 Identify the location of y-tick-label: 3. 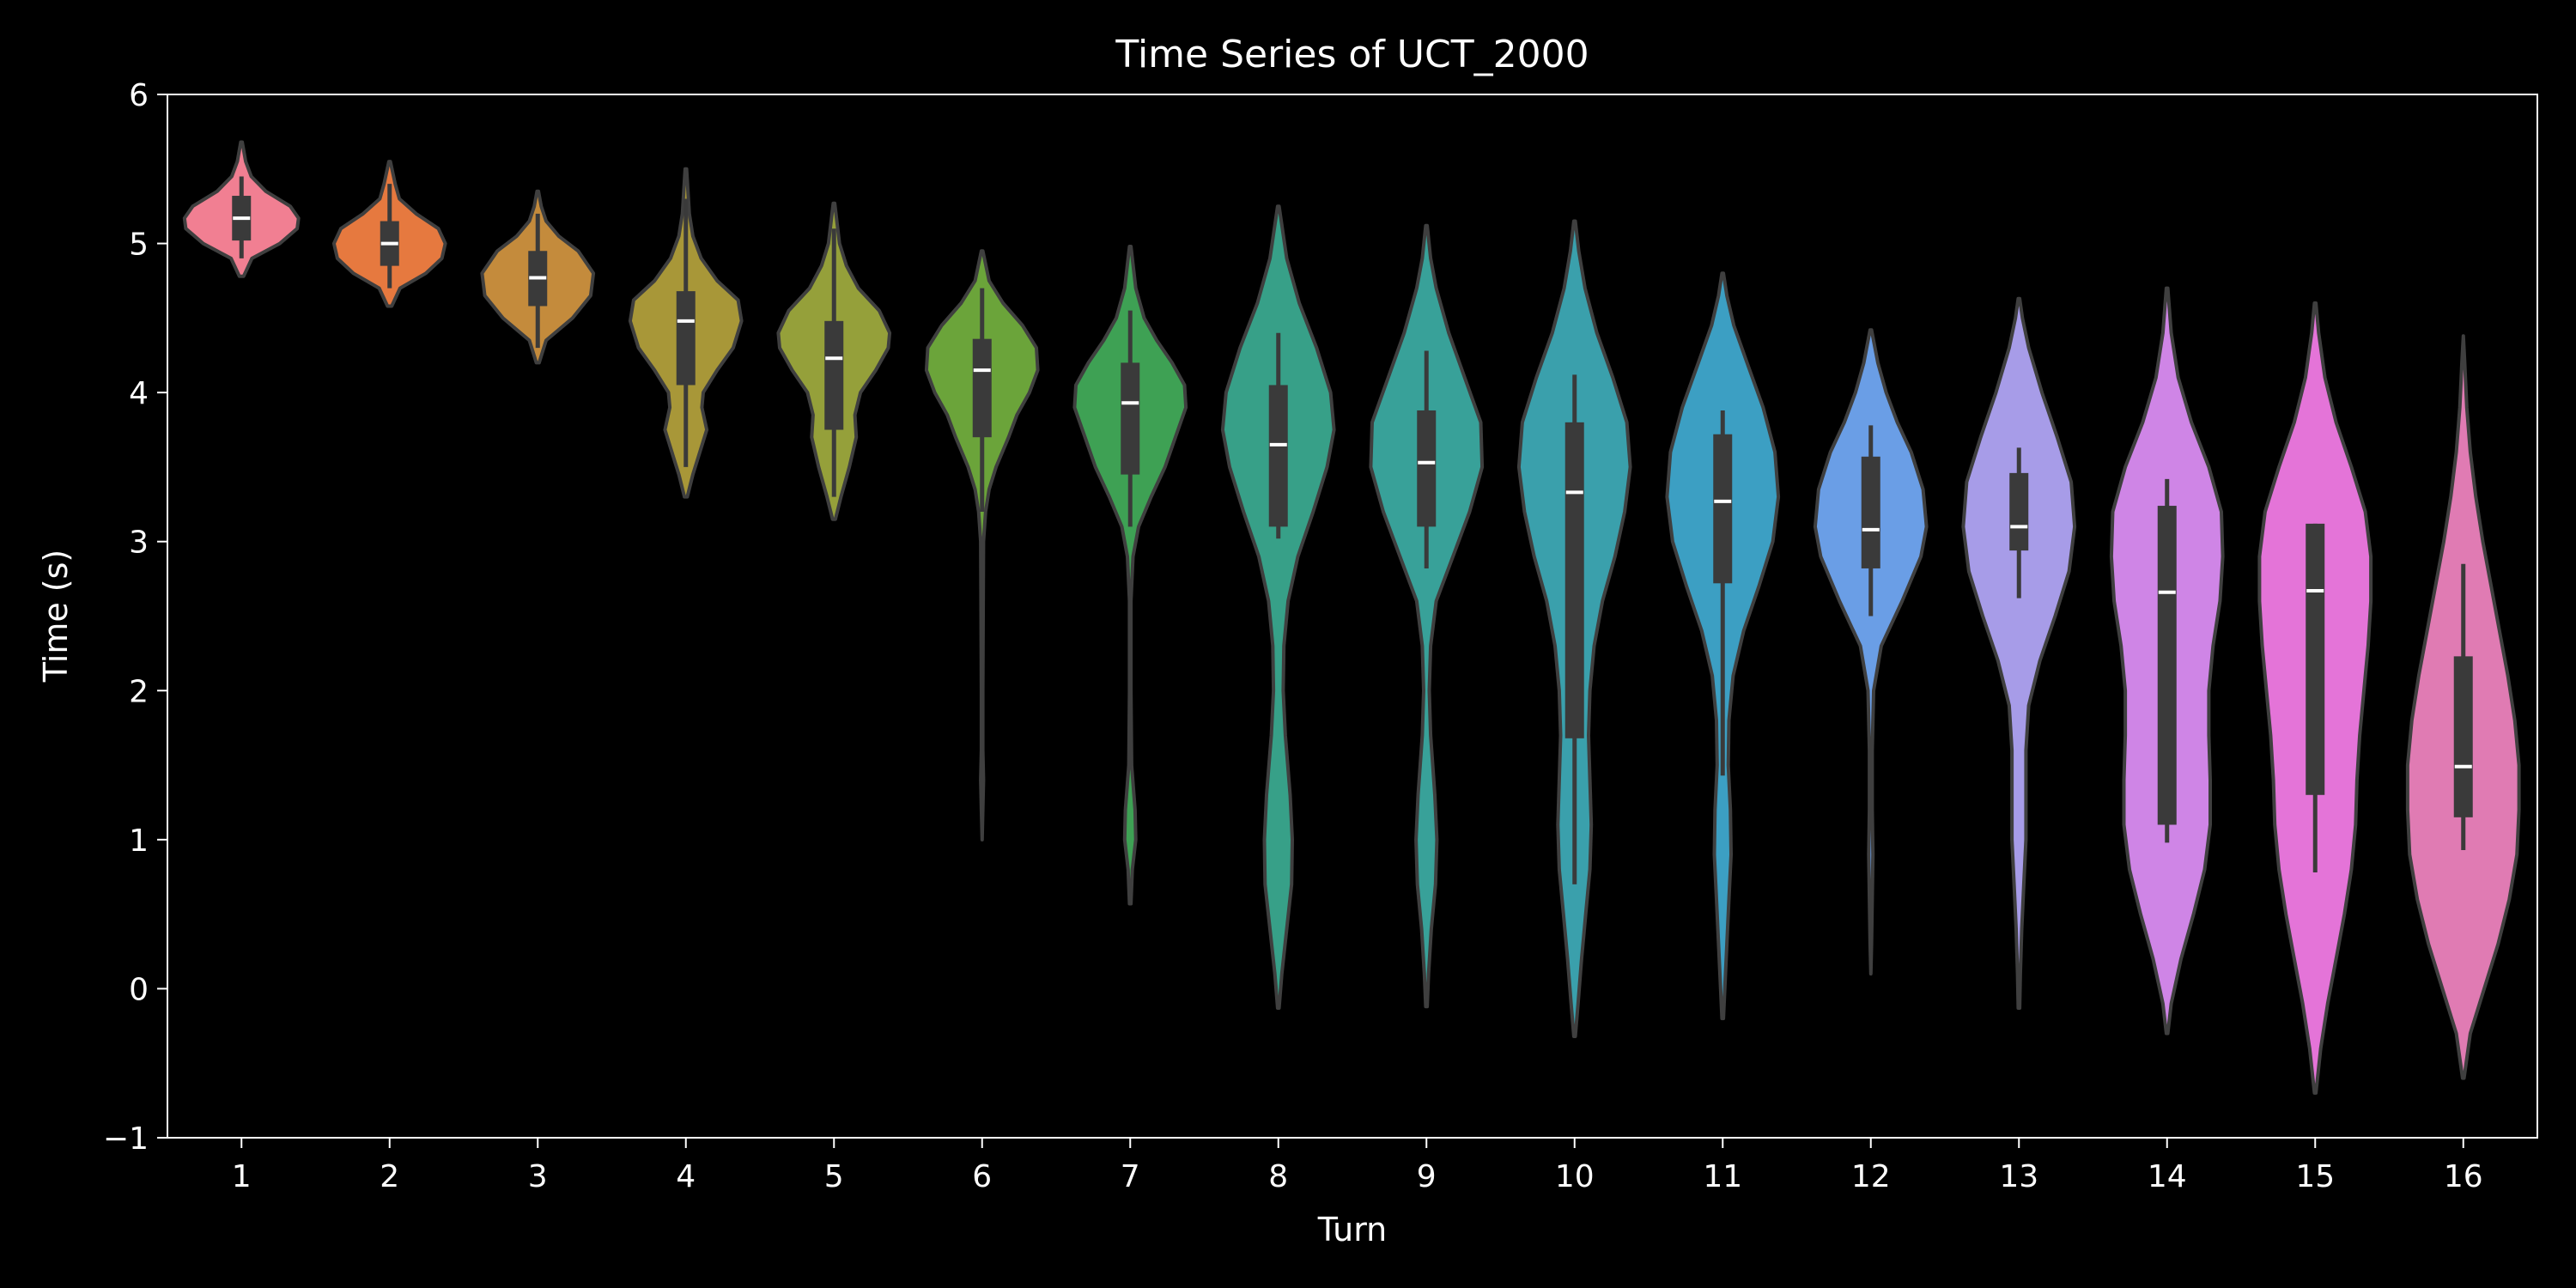
(139, 543).